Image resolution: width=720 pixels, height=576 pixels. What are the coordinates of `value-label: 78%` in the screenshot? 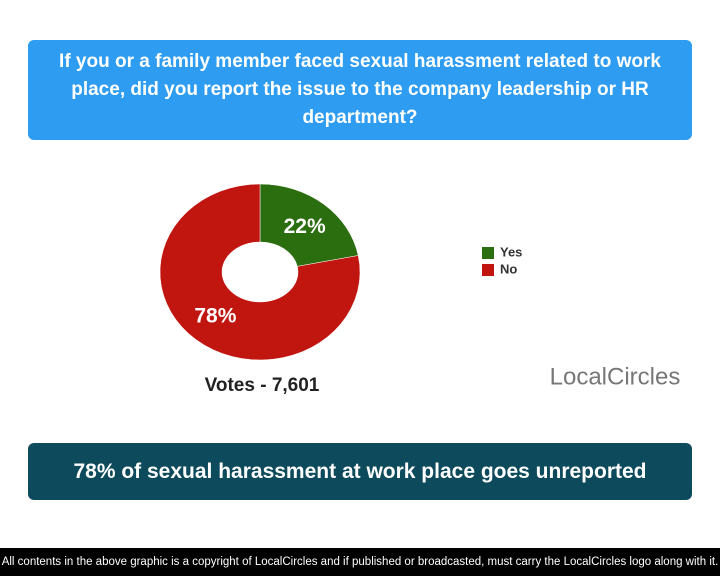 It's located at (215, 315).